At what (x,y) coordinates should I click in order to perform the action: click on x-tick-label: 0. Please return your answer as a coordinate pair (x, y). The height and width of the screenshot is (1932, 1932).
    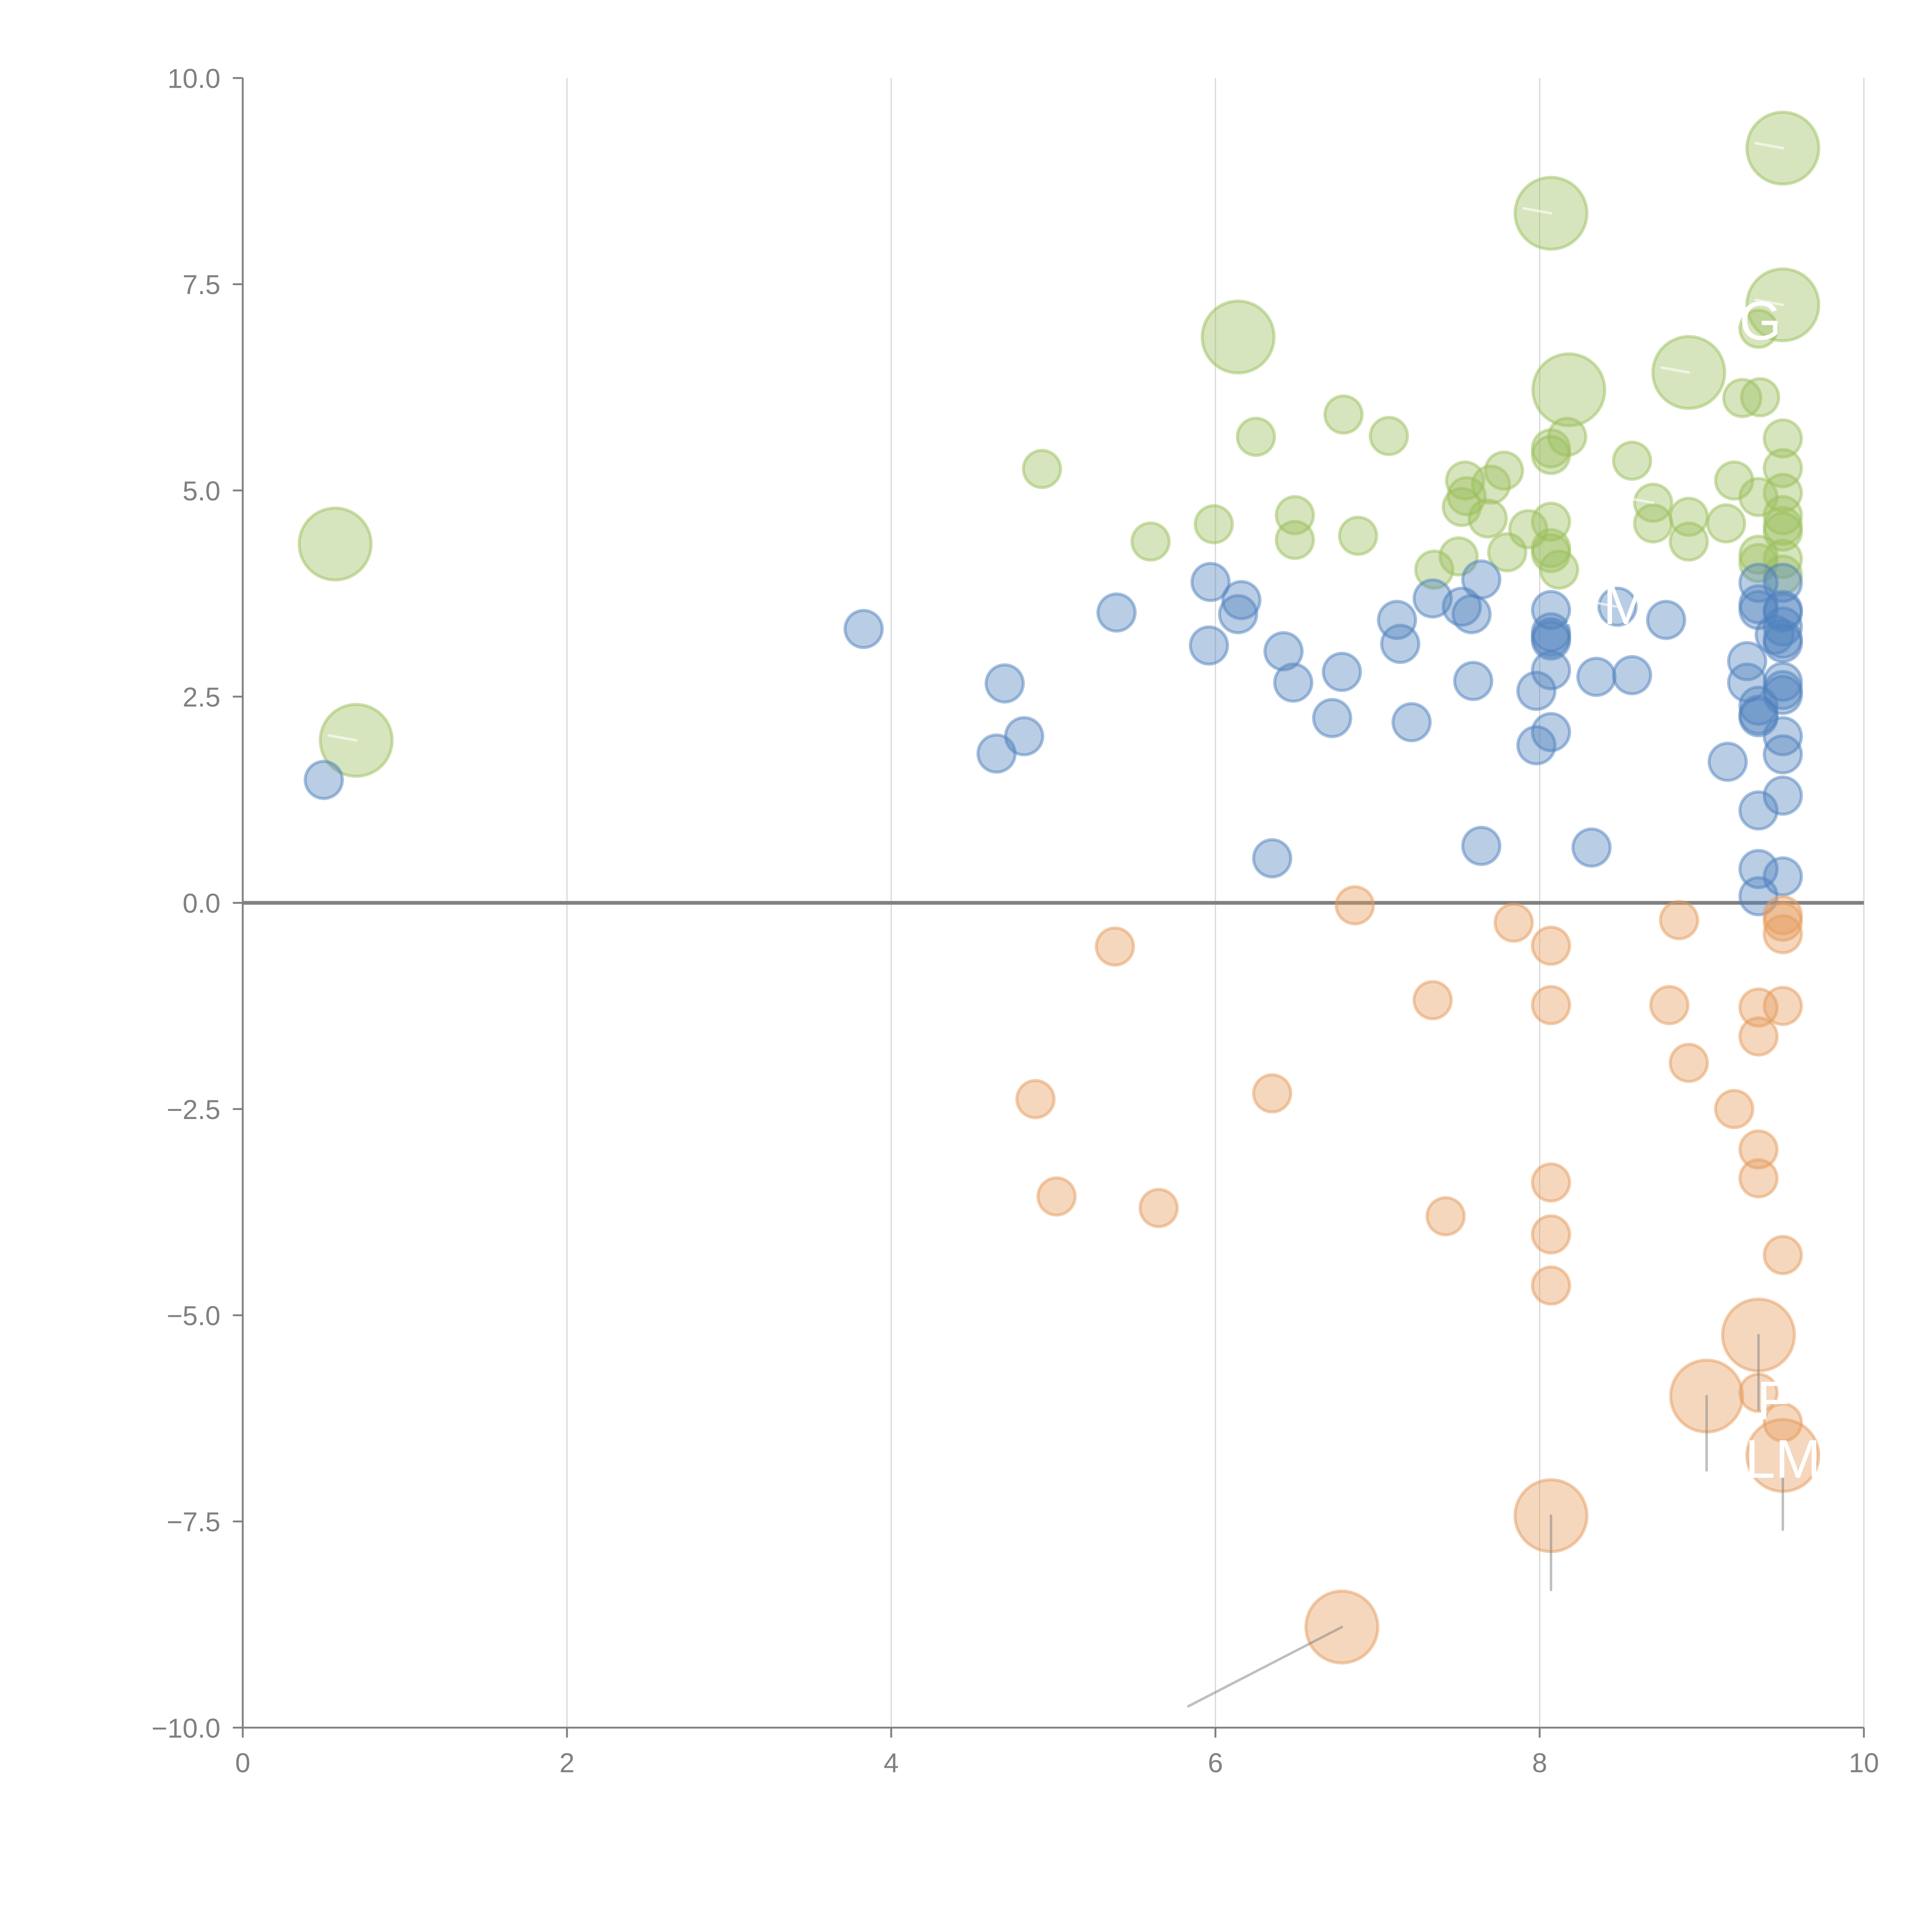
    Looking at the image, I should click on (243, 1763).